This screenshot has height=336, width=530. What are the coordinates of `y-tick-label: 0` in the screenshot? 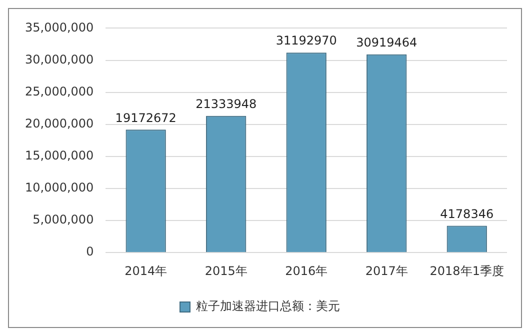 It's located at (90, 251).